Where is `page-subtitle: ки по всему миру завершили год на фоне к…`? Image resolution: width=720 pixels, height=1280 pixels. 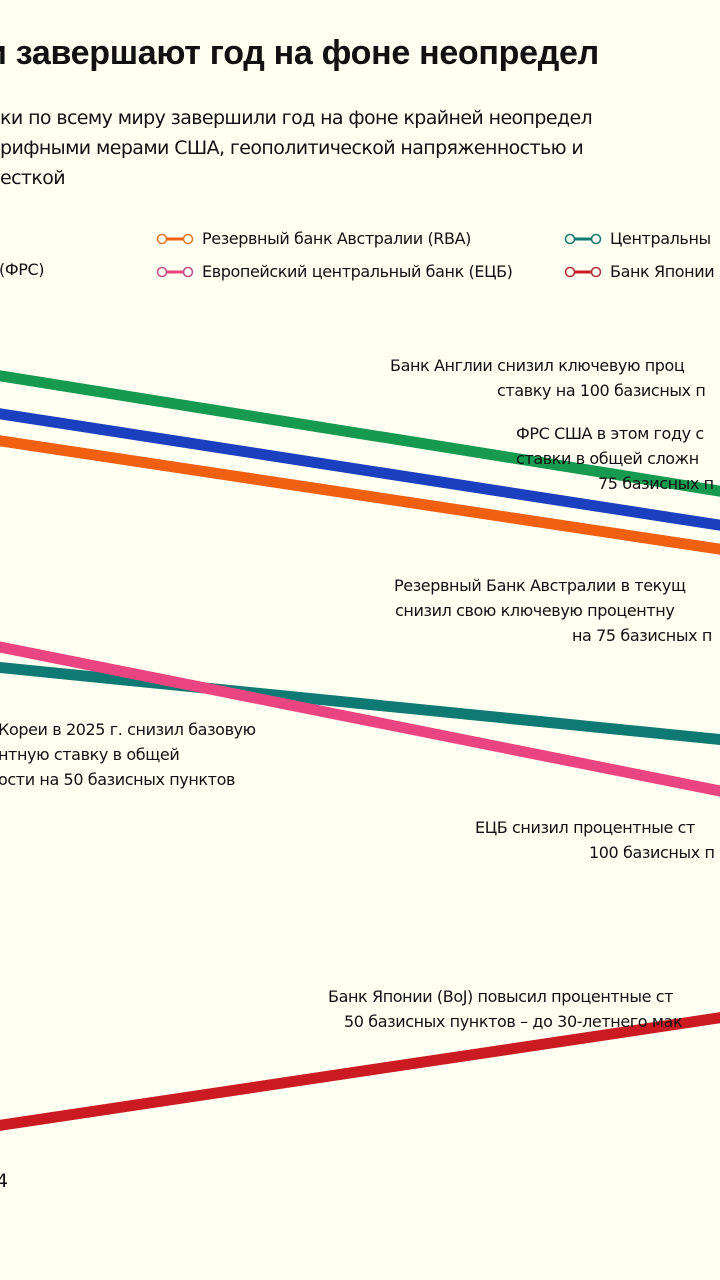
page-subtitle: ки по всему миру завершили год на фоне к… is located at coordinates (296, 148).